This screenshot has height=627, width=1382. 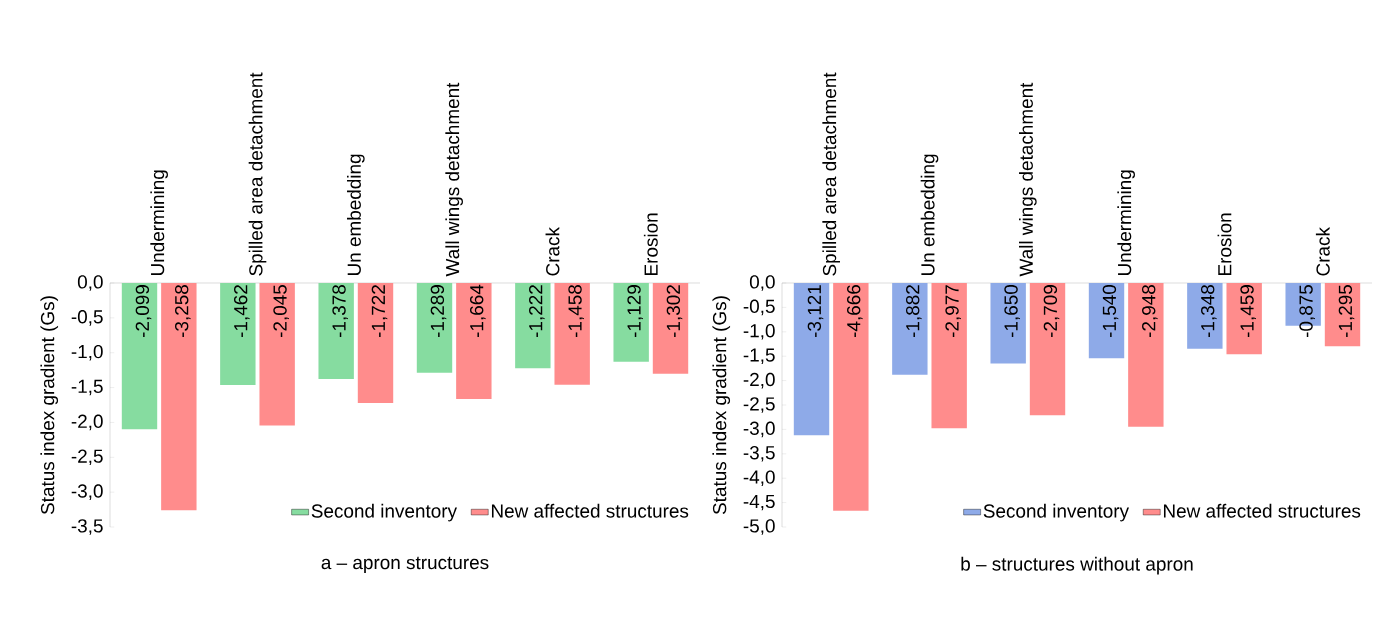 I want to click on data-label: -1,302, so click(x=674, y=311).